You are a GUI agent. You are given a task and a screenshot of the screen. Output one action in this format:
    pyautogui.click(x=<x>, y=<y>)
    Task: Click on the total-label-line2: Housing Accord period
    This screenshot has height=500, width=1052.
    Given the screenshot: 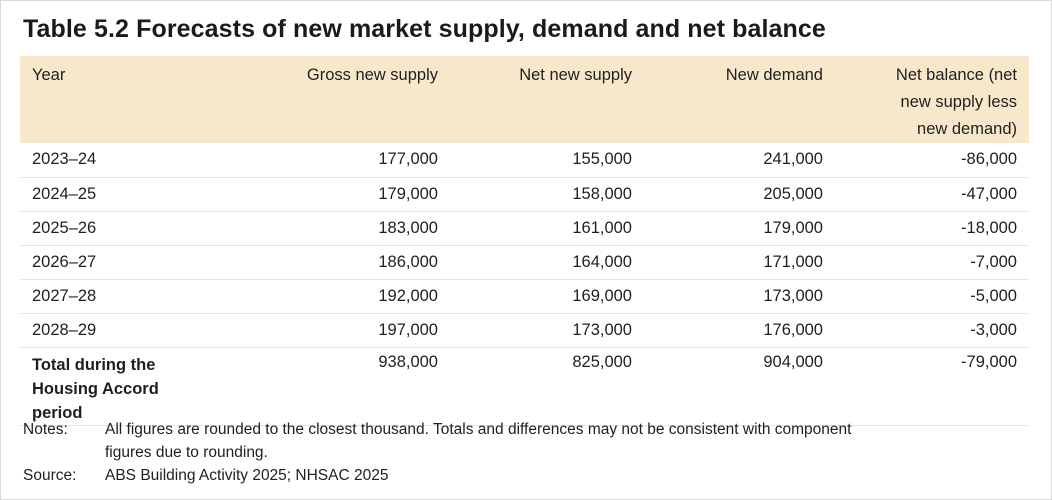 What is the action you would take?
    pyautogui.click(x=95, y=400)
    